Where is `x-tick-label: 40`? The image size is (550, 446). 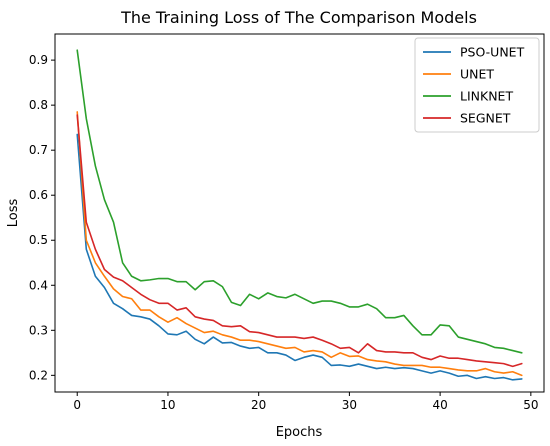 x-tick-label: 40 is located at coordinates (439, 405).